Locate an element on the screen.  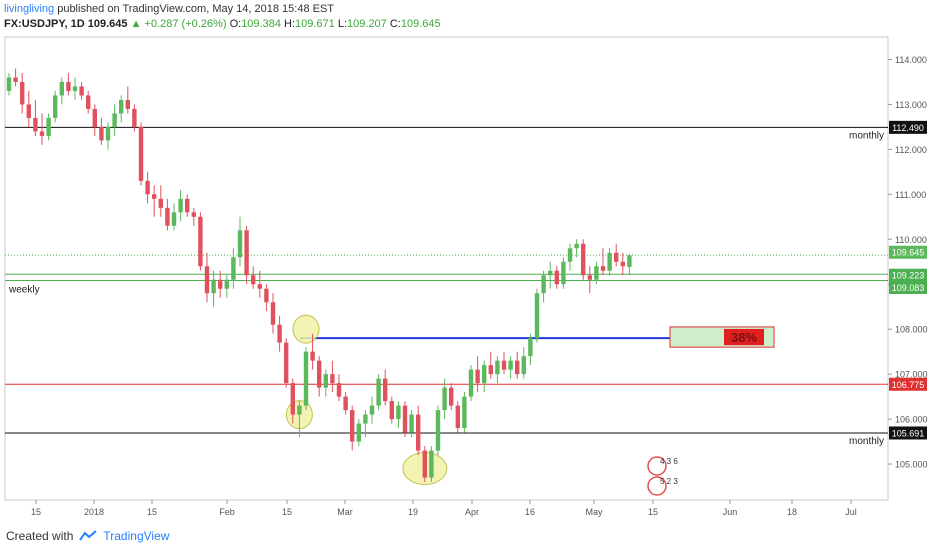
symbol-label: FX:USDJPY, 1D is located at coordinates (44, 24).